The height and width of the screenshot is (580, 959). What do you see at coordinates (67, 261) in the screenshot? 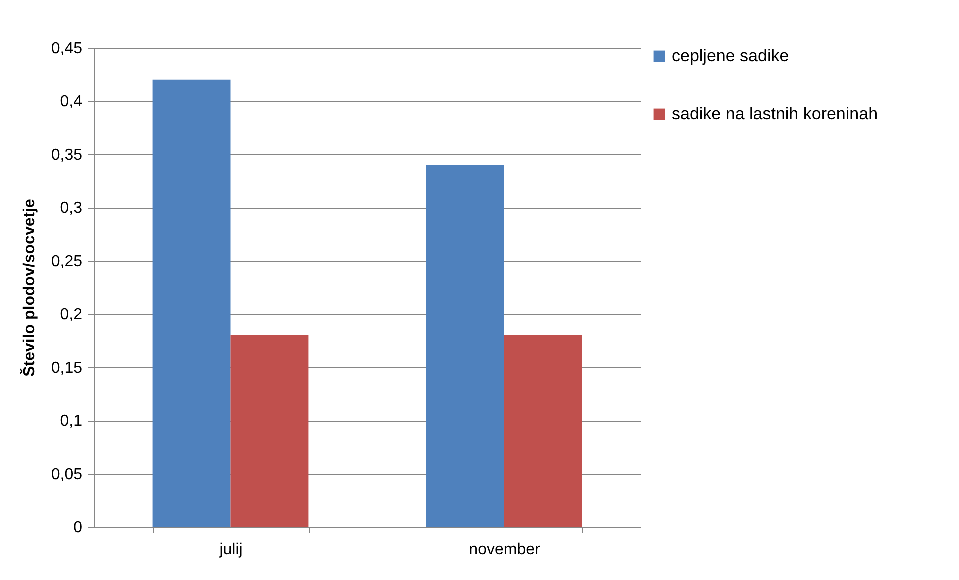
I see `y-tick-label: 0,25` at bounding box center [67, 261].